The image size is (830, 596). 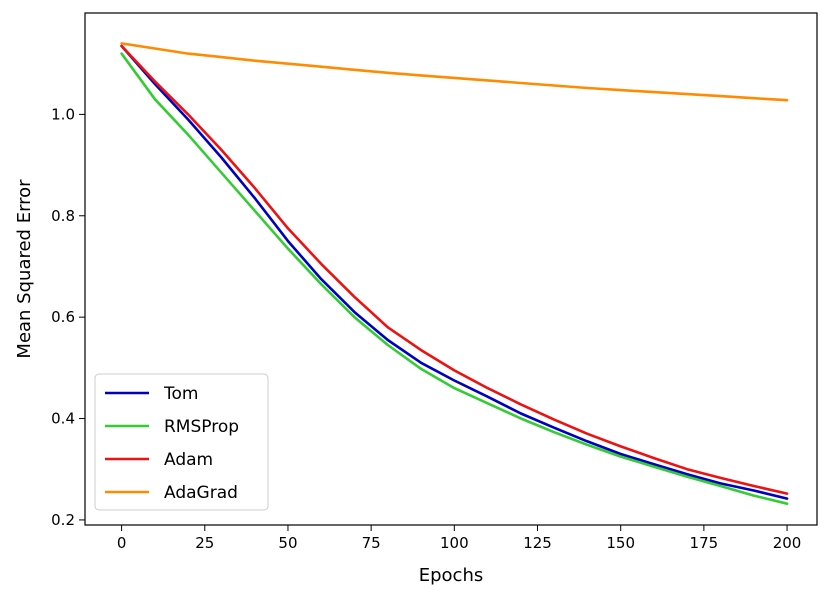 What do you see at coordinates (204, 543) in the screenshot?
I see `x-tick-label: 25` at bounding box center [204, 543].